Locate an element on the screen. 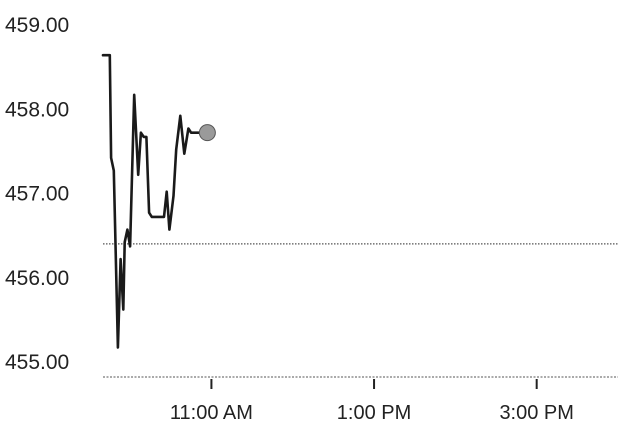  y-tick-label: 459.00 is located at coordinates (37, 25).